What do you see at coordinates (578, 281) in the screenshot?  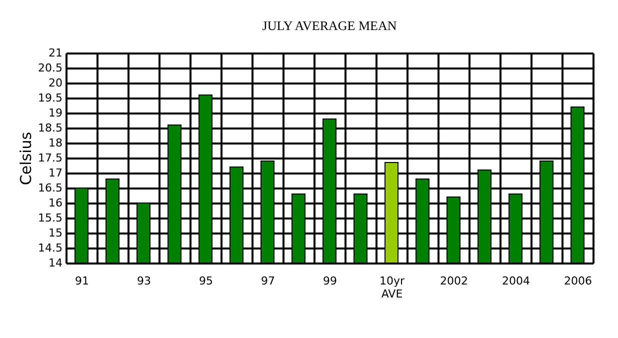 I see `x-tick-label: 2006` at bounding box center [578, 281].